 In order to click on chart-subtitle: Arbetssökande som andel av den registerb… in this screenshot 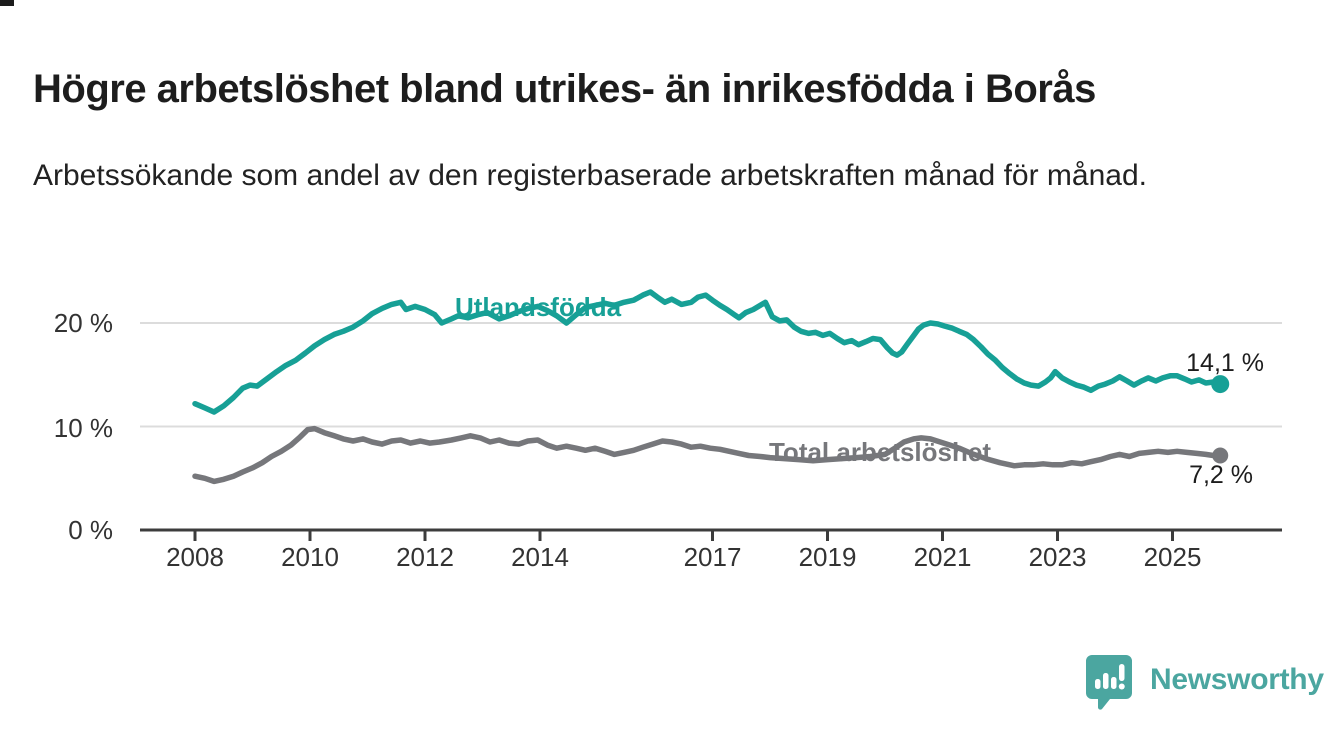, I will do `click(590, 175)`.